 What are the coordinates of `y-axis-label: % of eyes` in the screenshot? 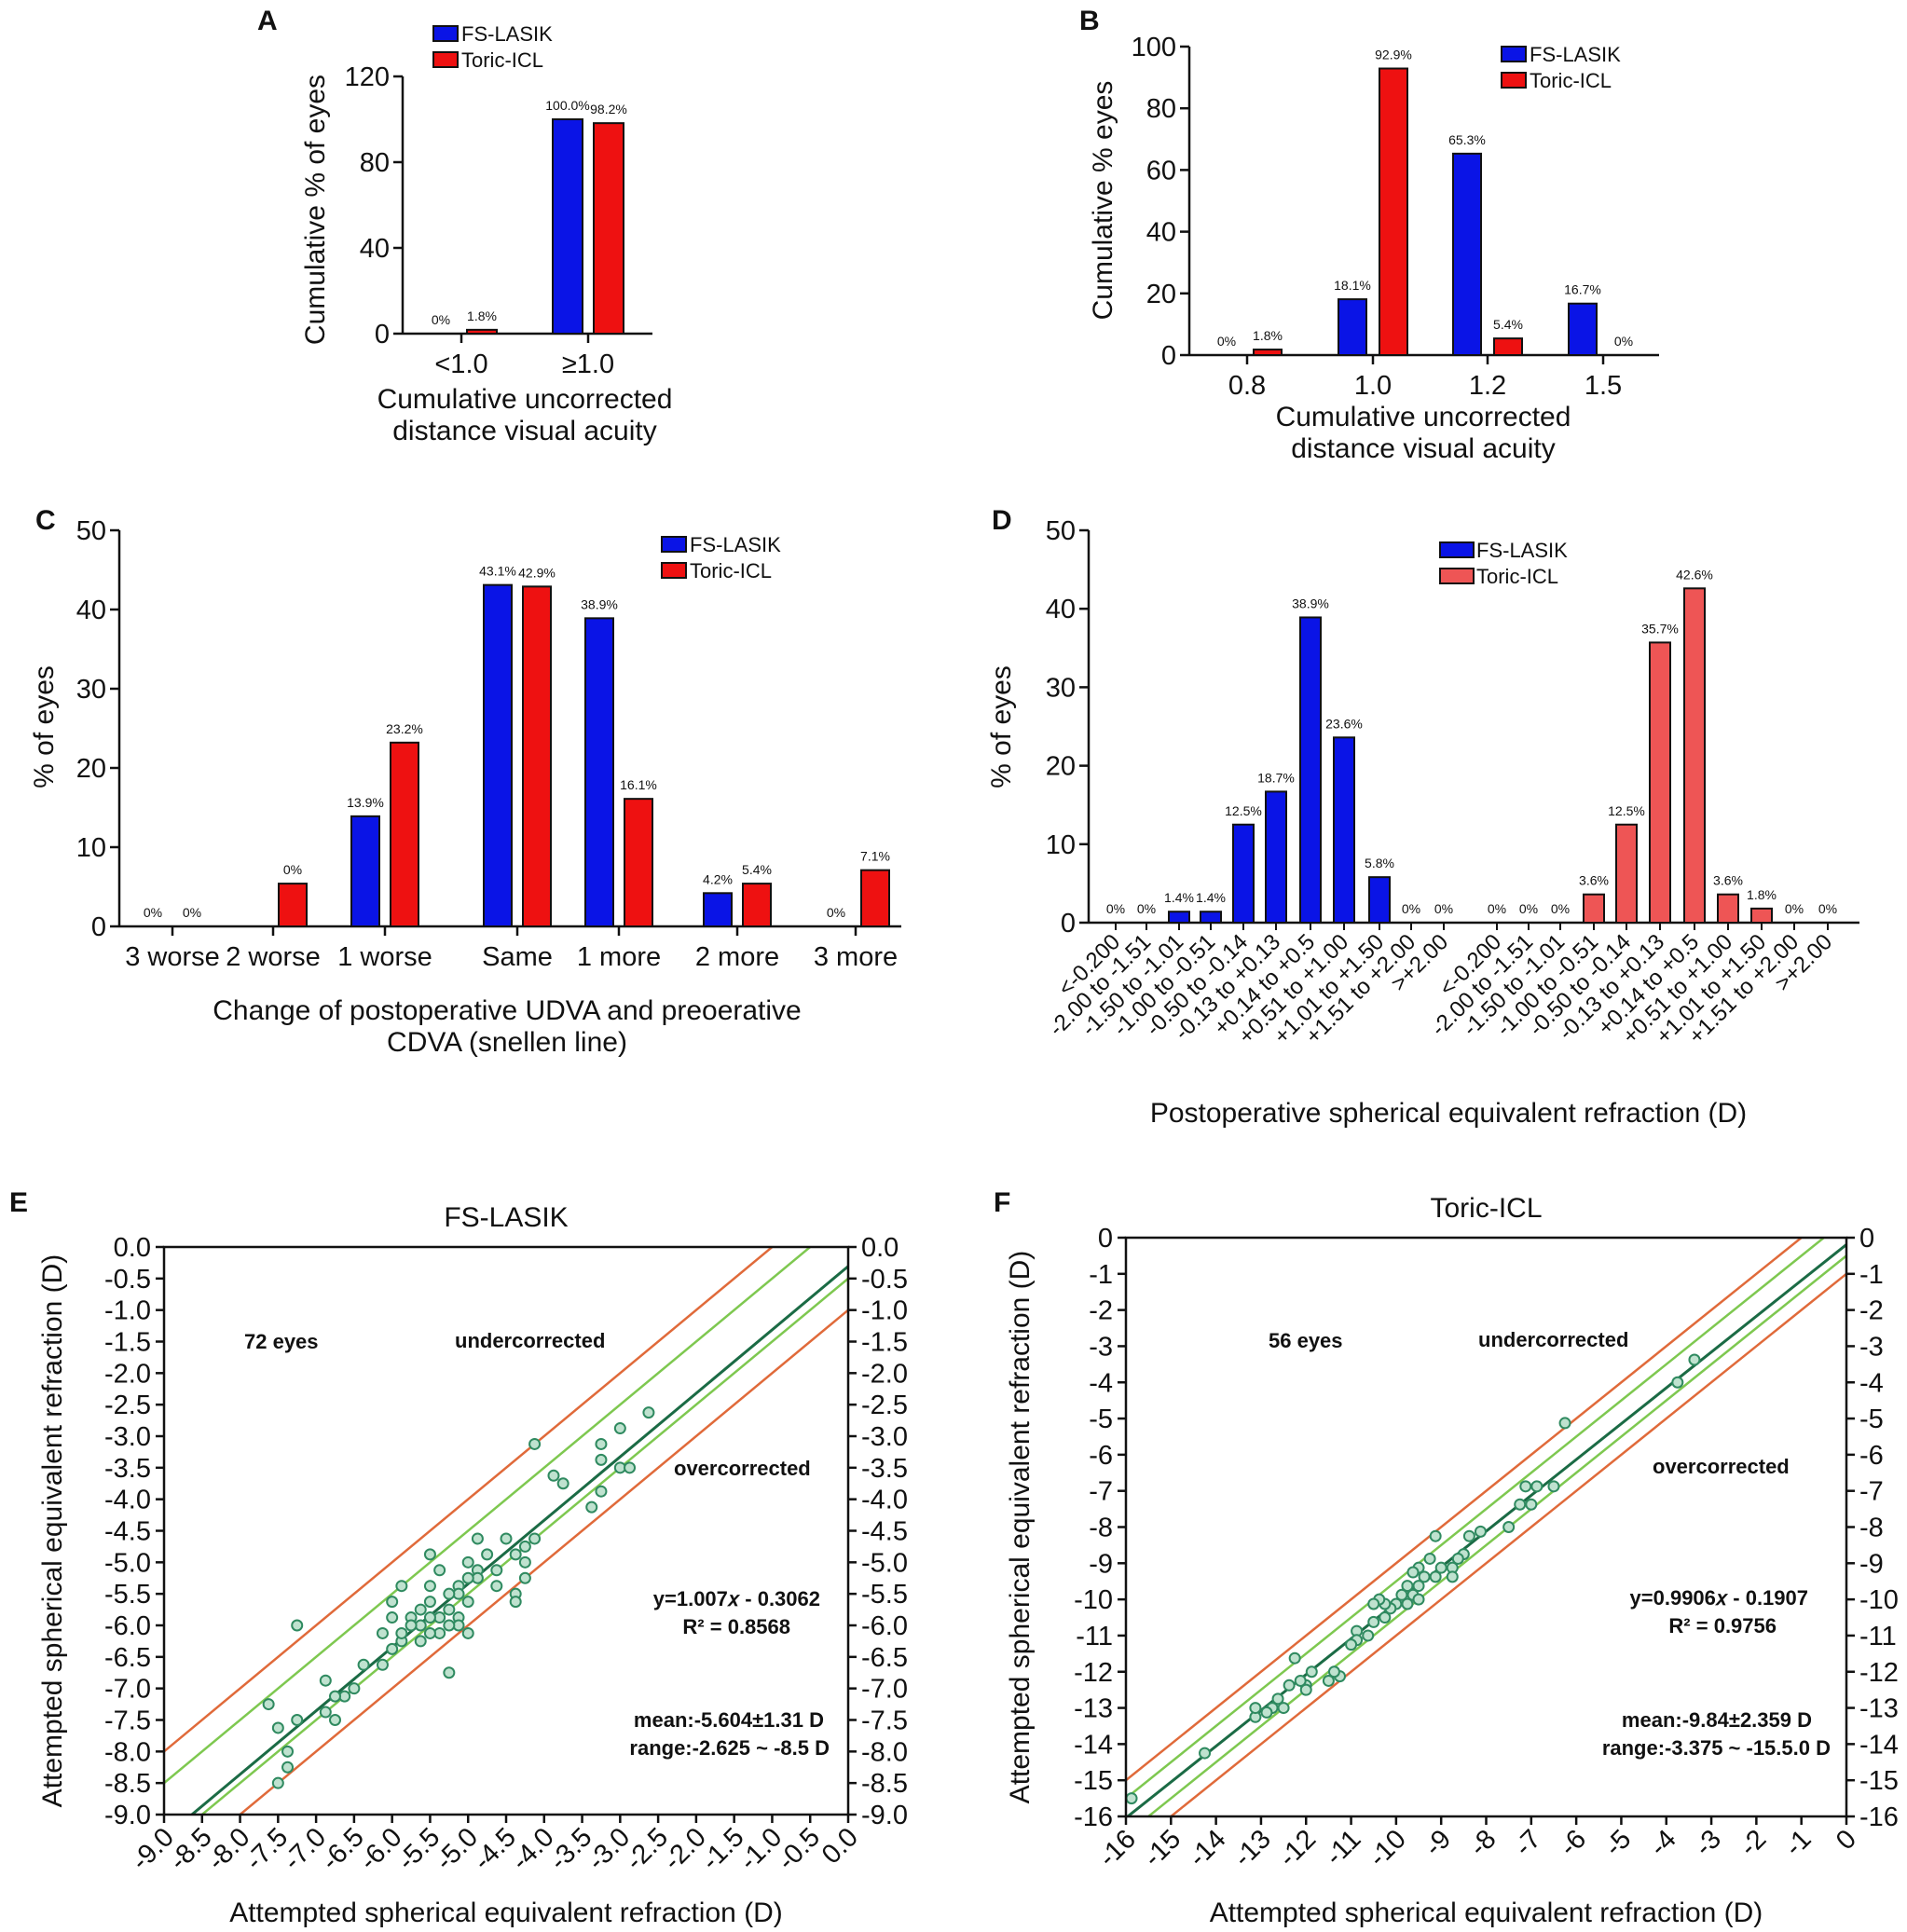 It's located at (44, 726).